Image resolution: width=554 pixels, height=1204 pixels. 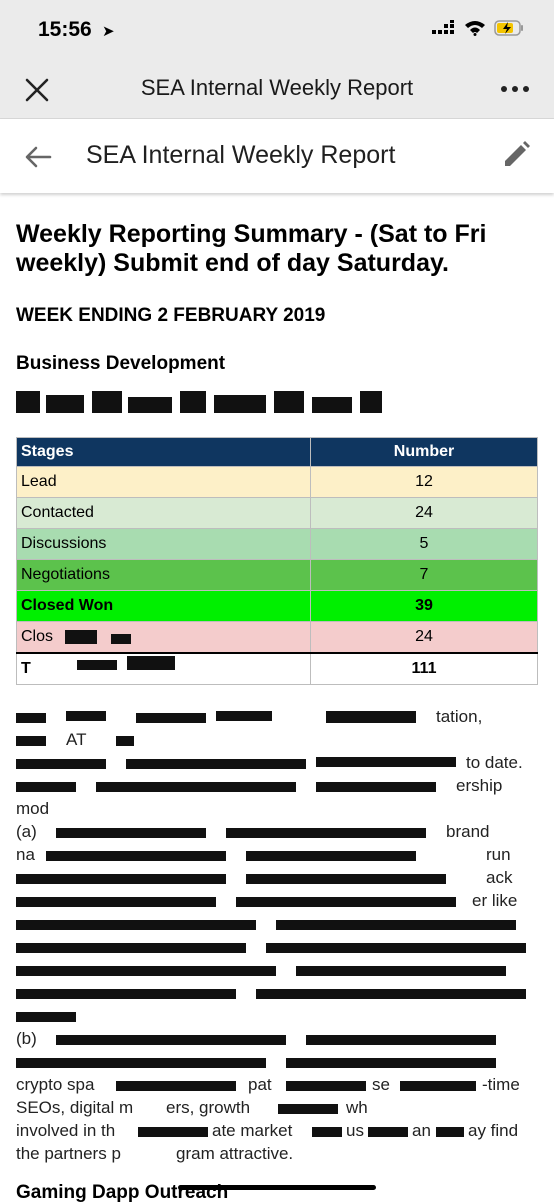 What do you see at coordinates (501, 1084) in the screenshot?
I see `paragraph-fragment: -time` at bounding box center [501, 1084].